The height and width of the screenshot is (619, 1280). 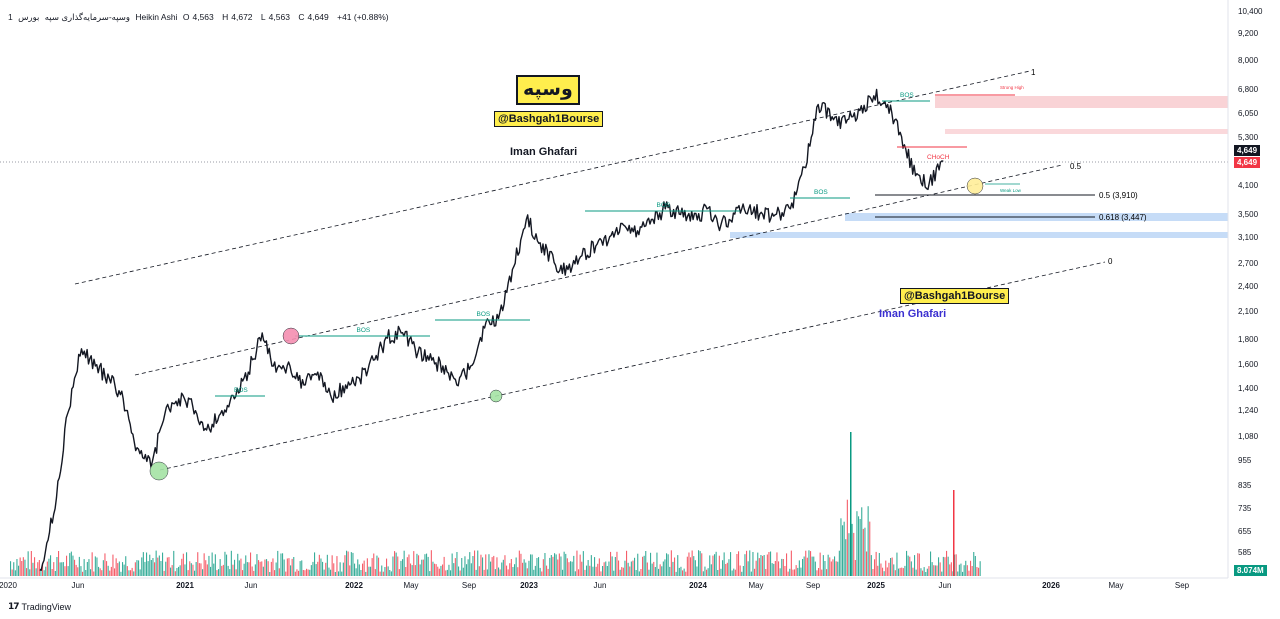 What do you see at coordinates (1245, 531) in the screenshot?
I see `price-tick-label: 655` at bounding box center [1245, 531].